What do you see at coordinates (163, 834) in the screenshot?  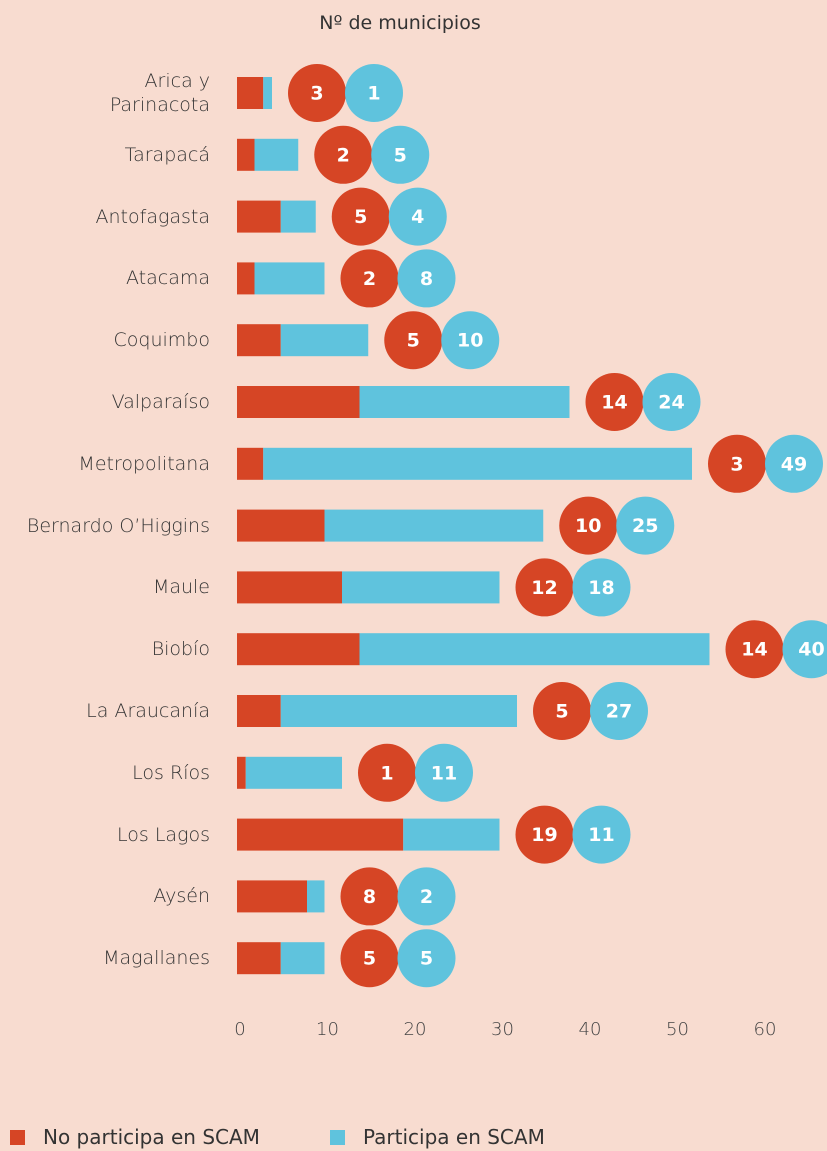 I see `category-label: Los Lagos` at bounding box center [163, 834].